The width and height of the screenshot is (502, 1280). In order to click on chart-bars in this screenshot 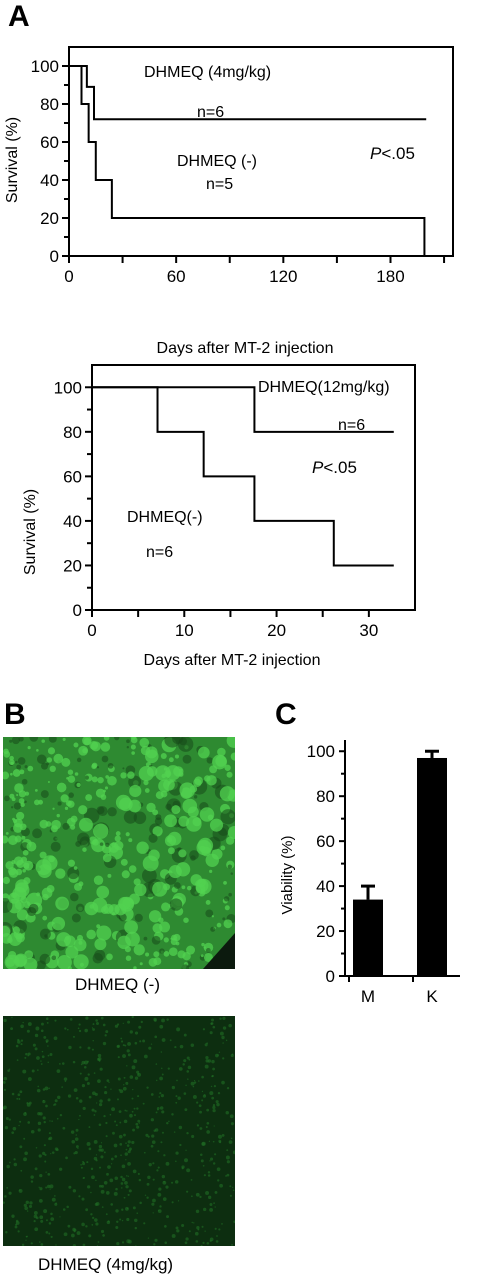, I will do `click(400, 862)`.